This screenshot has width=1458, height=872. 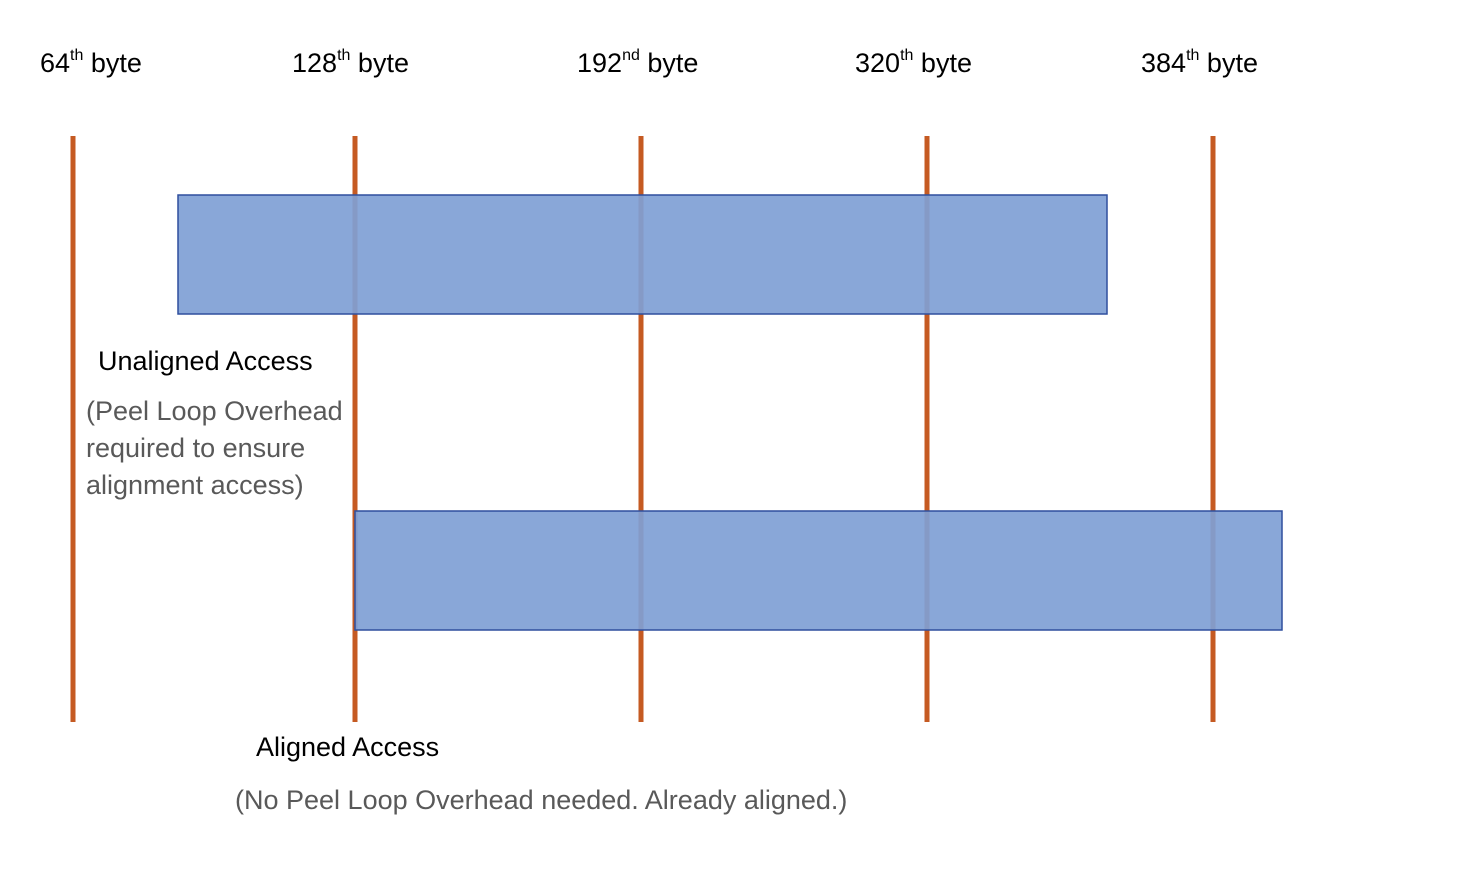 I want to click on boundary-number: 64, so click(x=55, y=63).